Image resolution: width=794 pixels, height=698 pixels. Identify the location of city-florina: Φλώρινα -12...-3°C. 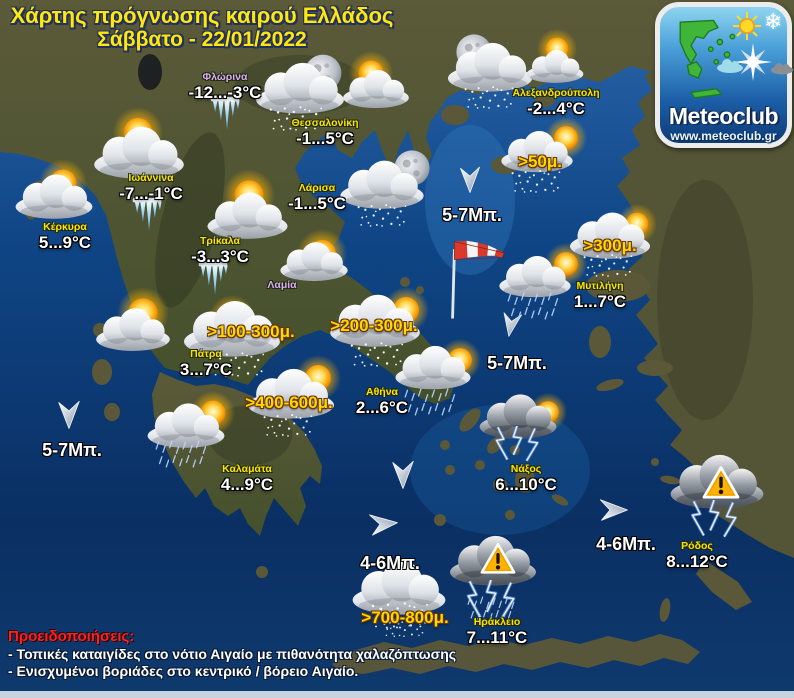
(225, 87).